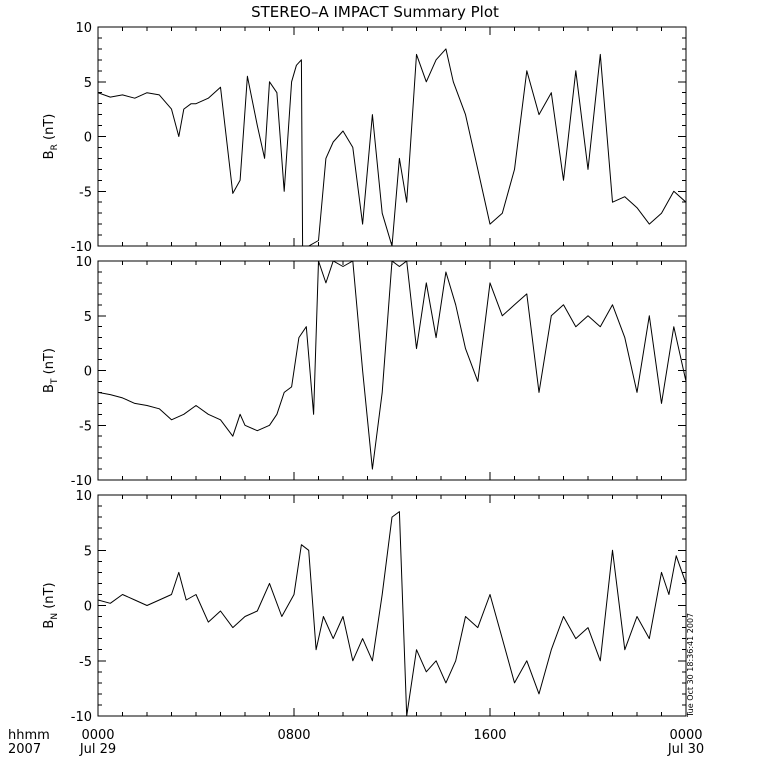  I want to click on chart-title: STEREO–A IMPACT Summary Plot, so click(375, 12).